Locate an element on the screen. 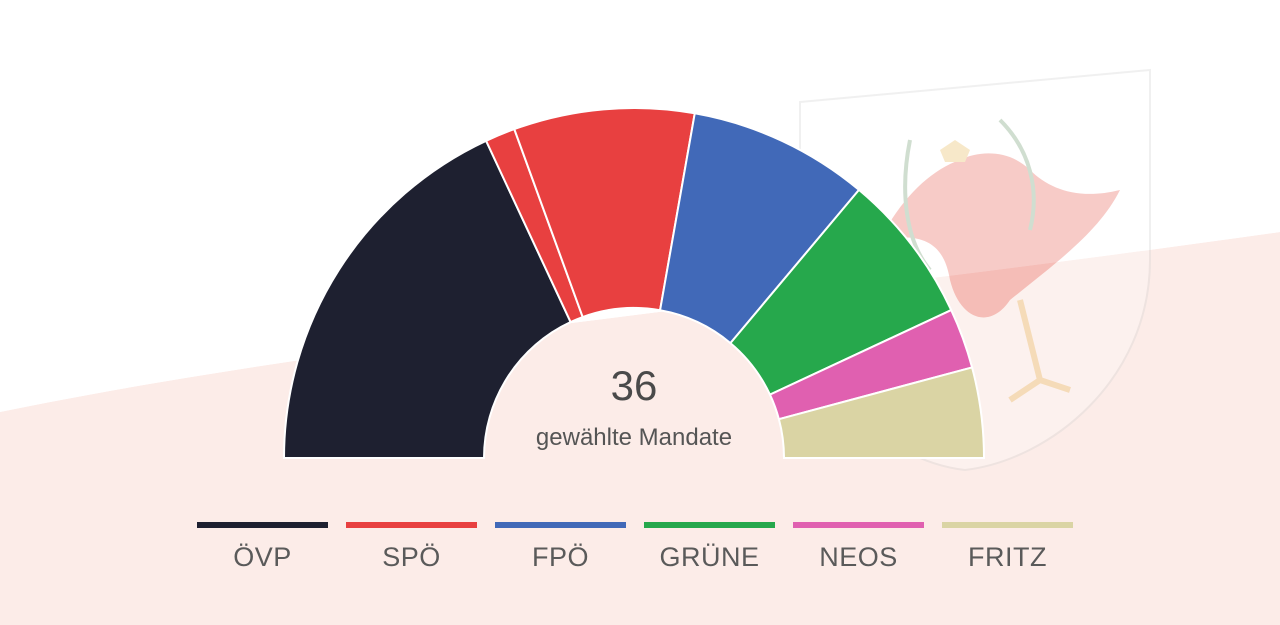 Image resolution: width=1280 pixels, height=625 pixels. legend-item-fpoe: FPÖ is located at coordinates (560, 547).